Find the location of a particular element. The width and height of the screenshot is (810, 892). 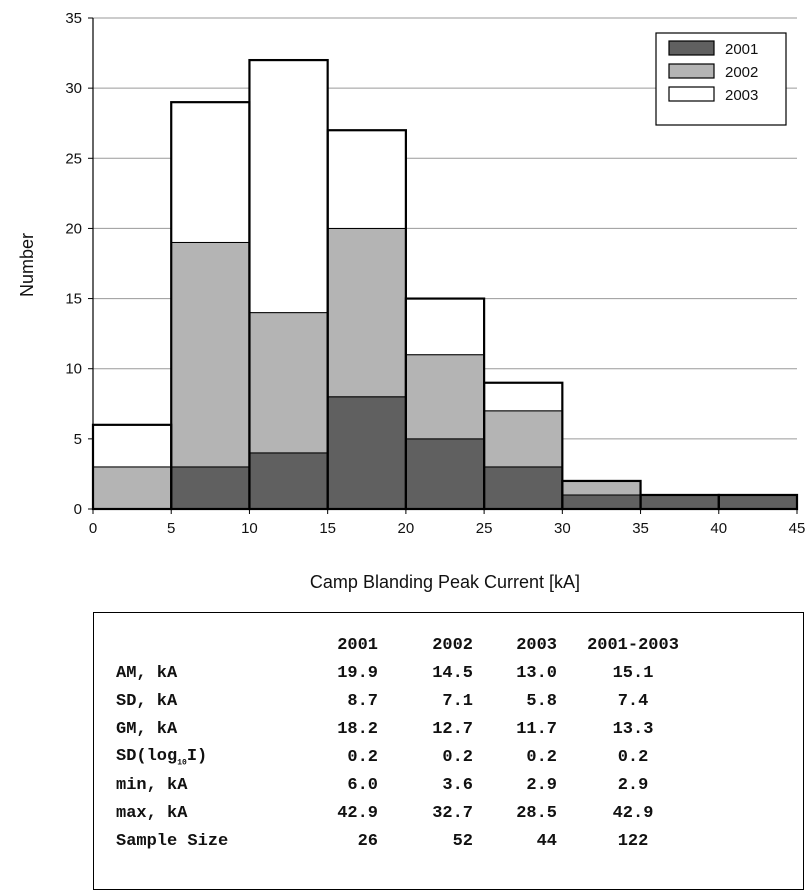

x-tick-label: 10 is located at coordinates (249, 528).